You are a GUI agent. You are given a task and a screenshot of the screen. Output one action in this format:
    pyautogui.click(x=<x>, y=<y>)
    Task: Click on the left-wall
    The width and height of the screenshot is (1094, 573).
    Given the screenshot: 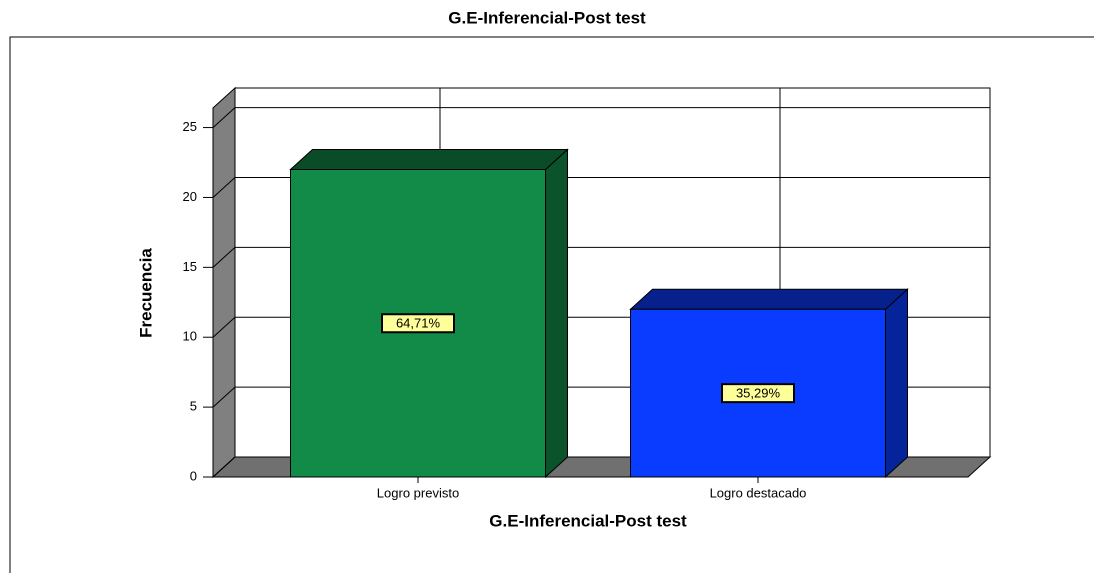 What is the action you would take?
    pyautogui.click(x=224, y=282)
    